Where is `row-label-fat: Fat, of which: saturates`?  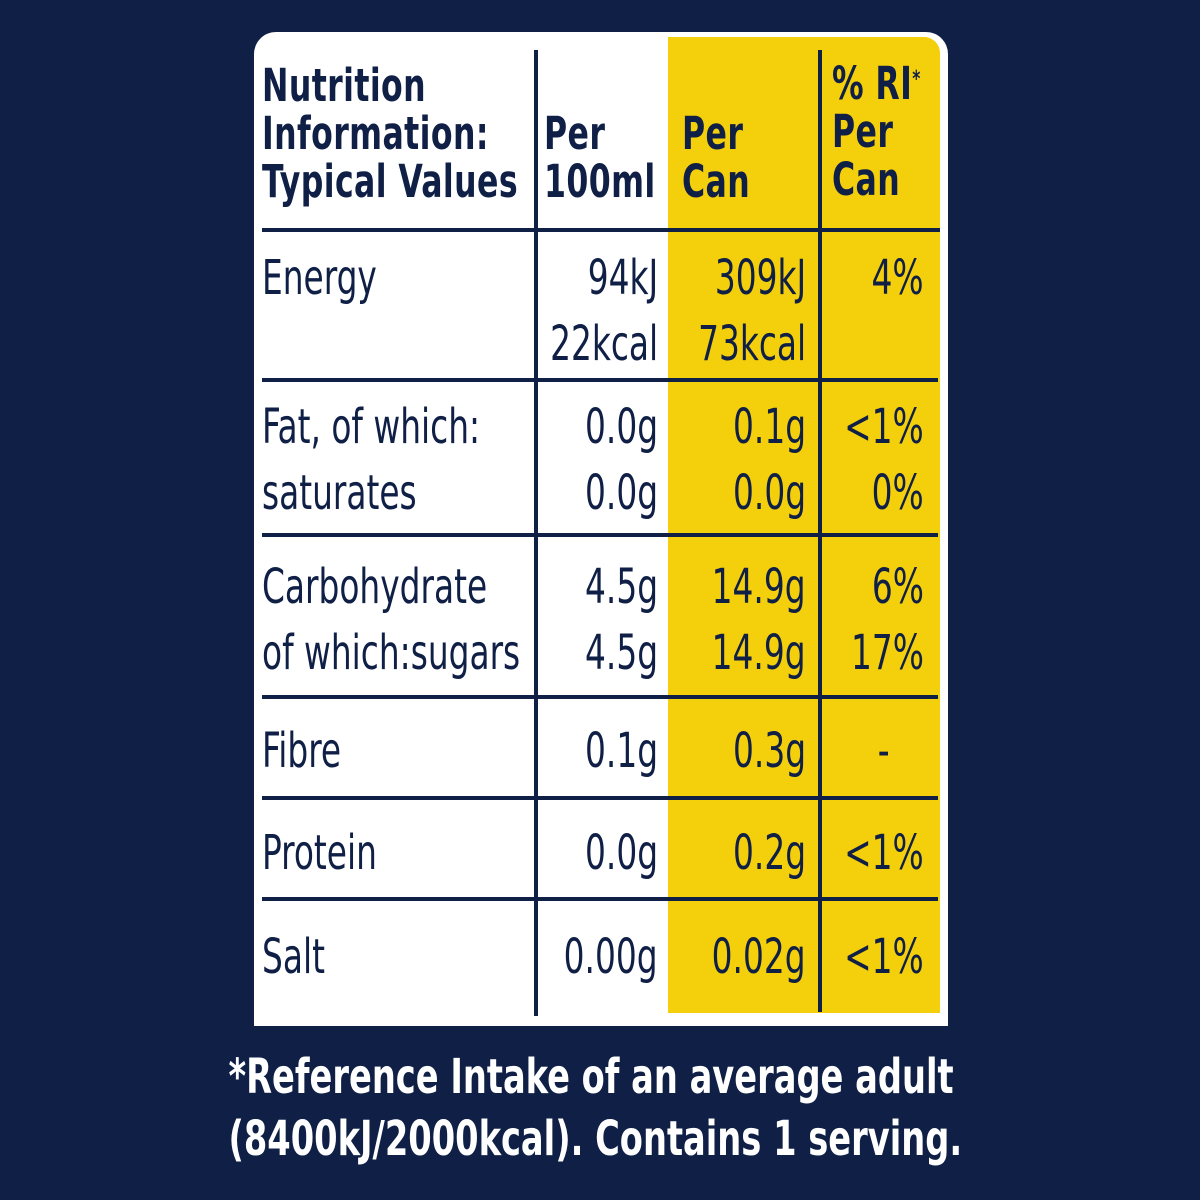
row-label-fat: Fat, of which: saturates is located at coordinates (371, 460).